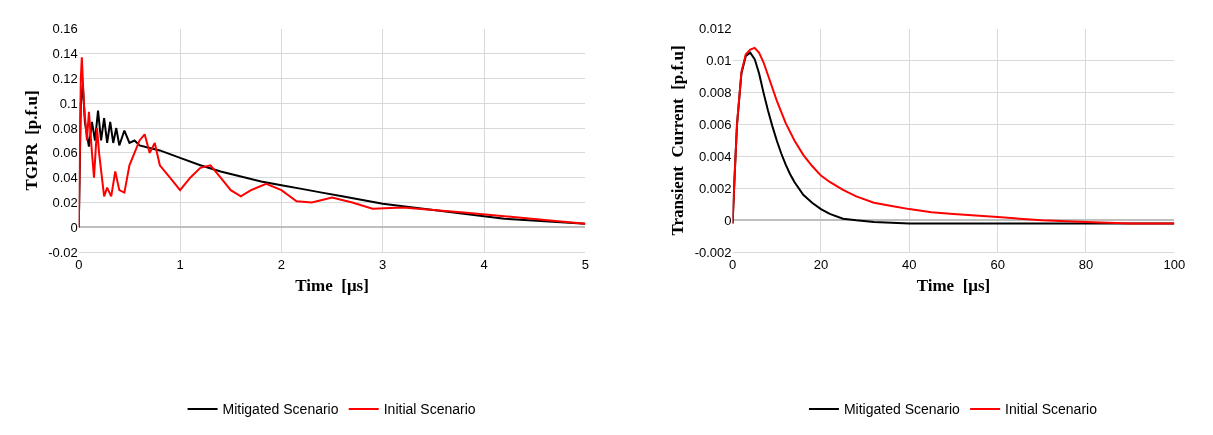 The image size is (1213, 435). Describe the element at coordinates (484, 264) in the screenshot. I see `x-tick-label: 4` at that location.